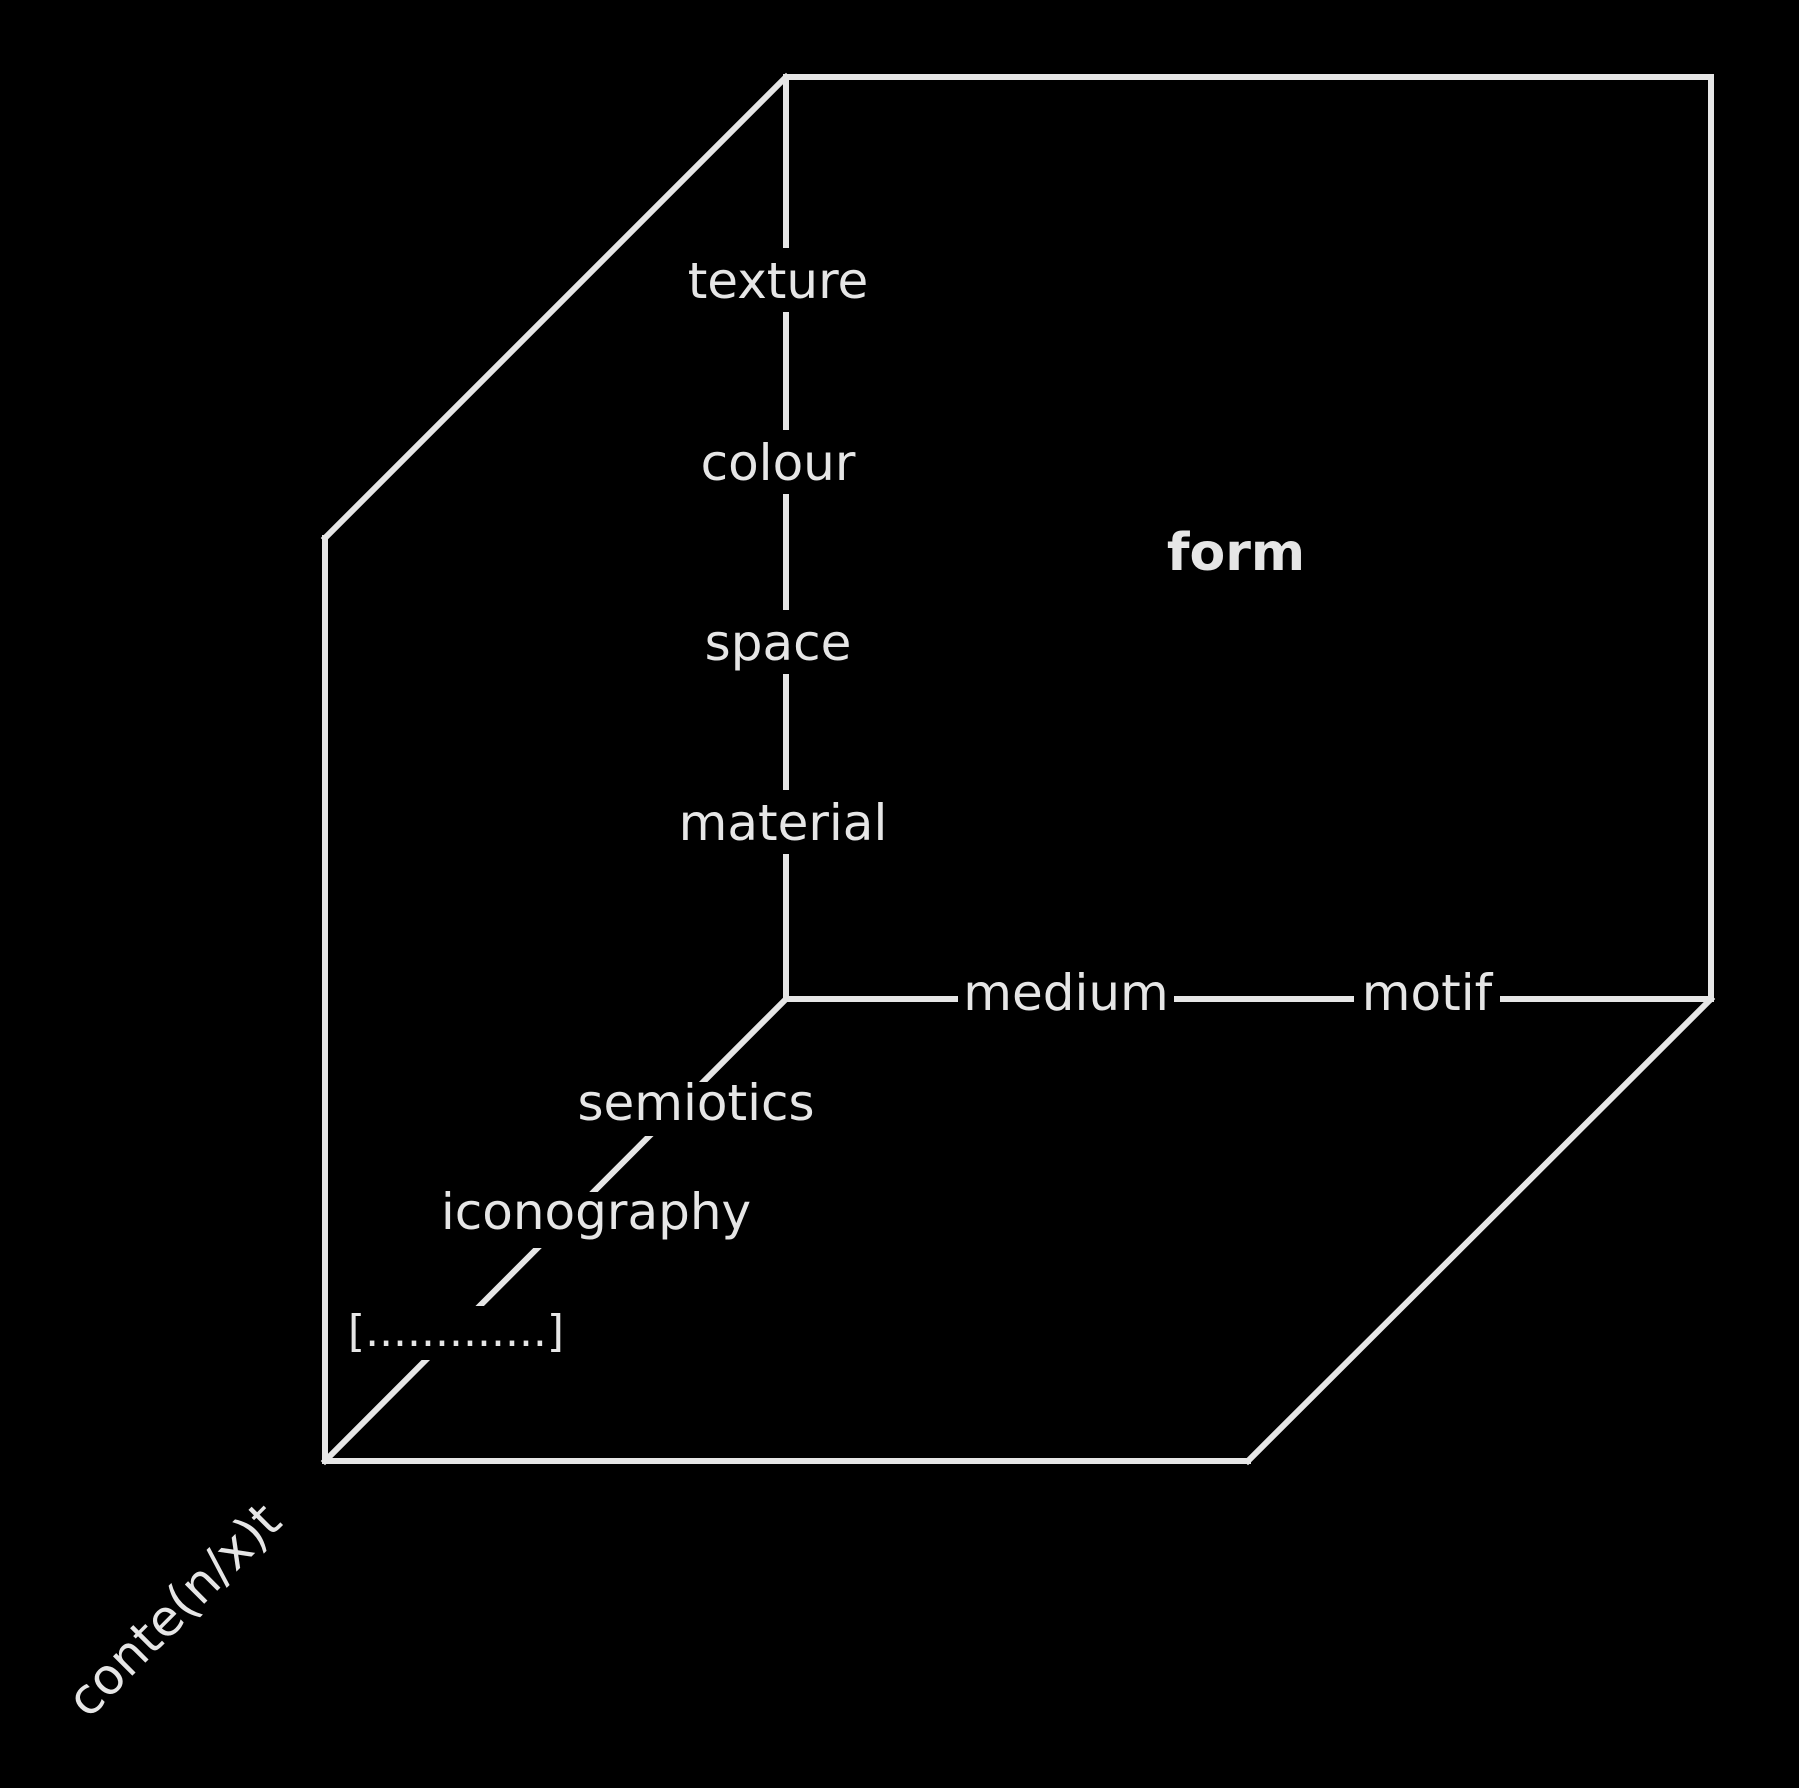 The width and height of the screenshot is (1799, 1788). I want to click on label-space: space, so click(778, 643).